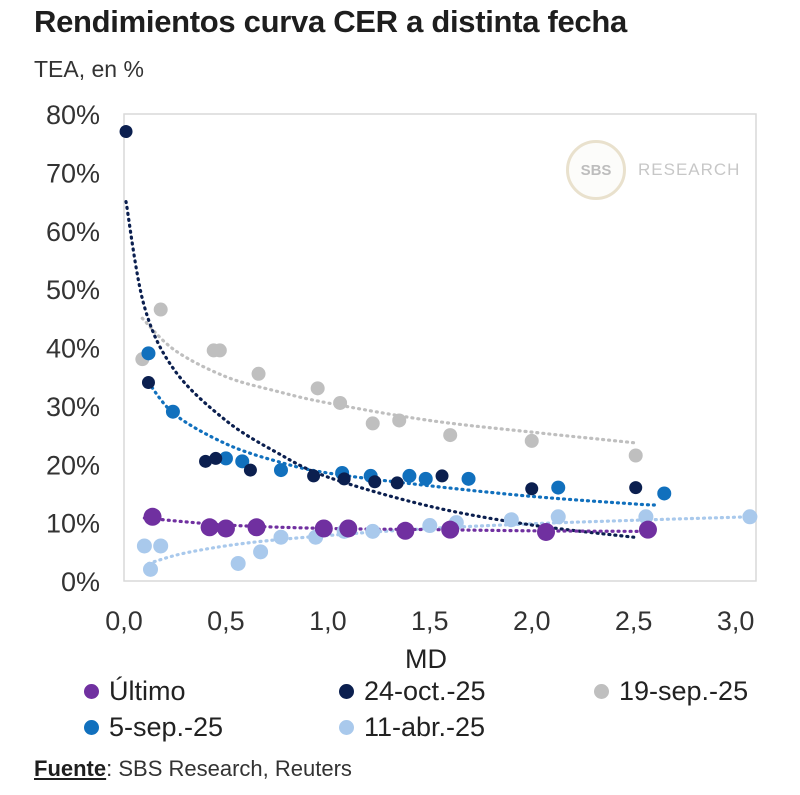 The image size is (800, 795). I want to click on legend-marker-5-sep, so click(91, 727).